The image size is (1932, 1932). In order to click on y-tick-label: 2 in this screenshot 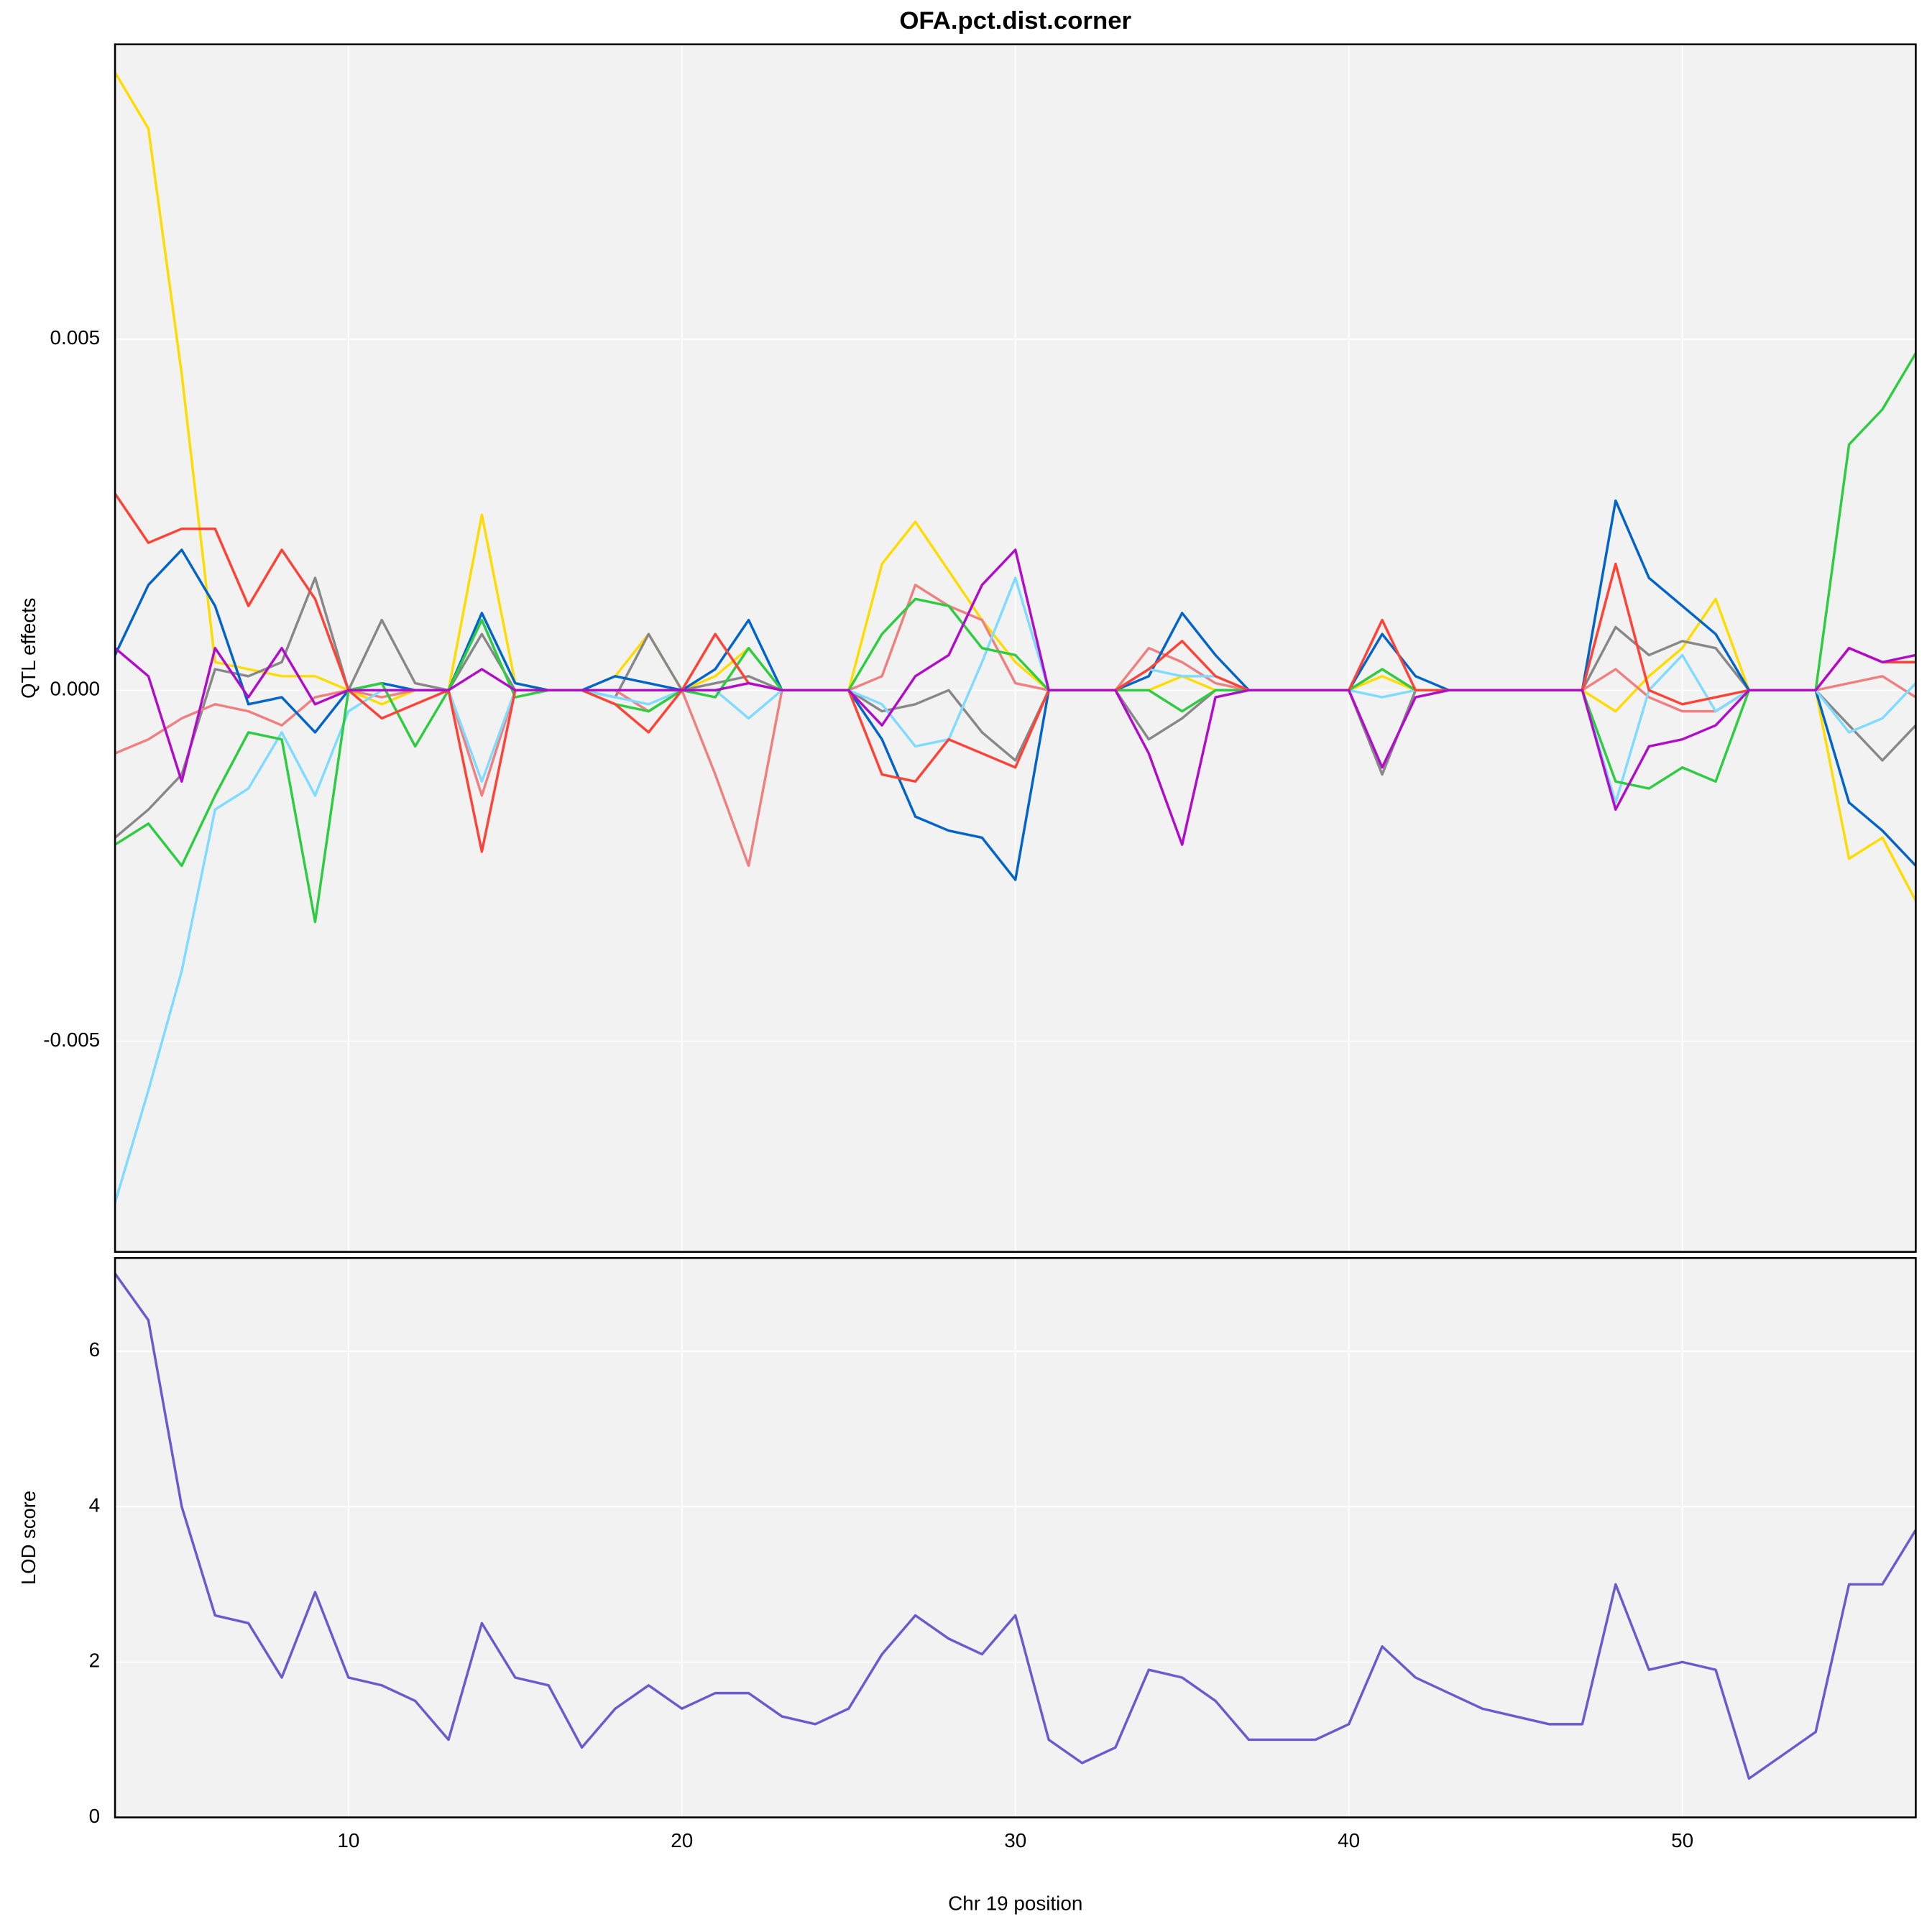, I will do `click(94, 1661)`.